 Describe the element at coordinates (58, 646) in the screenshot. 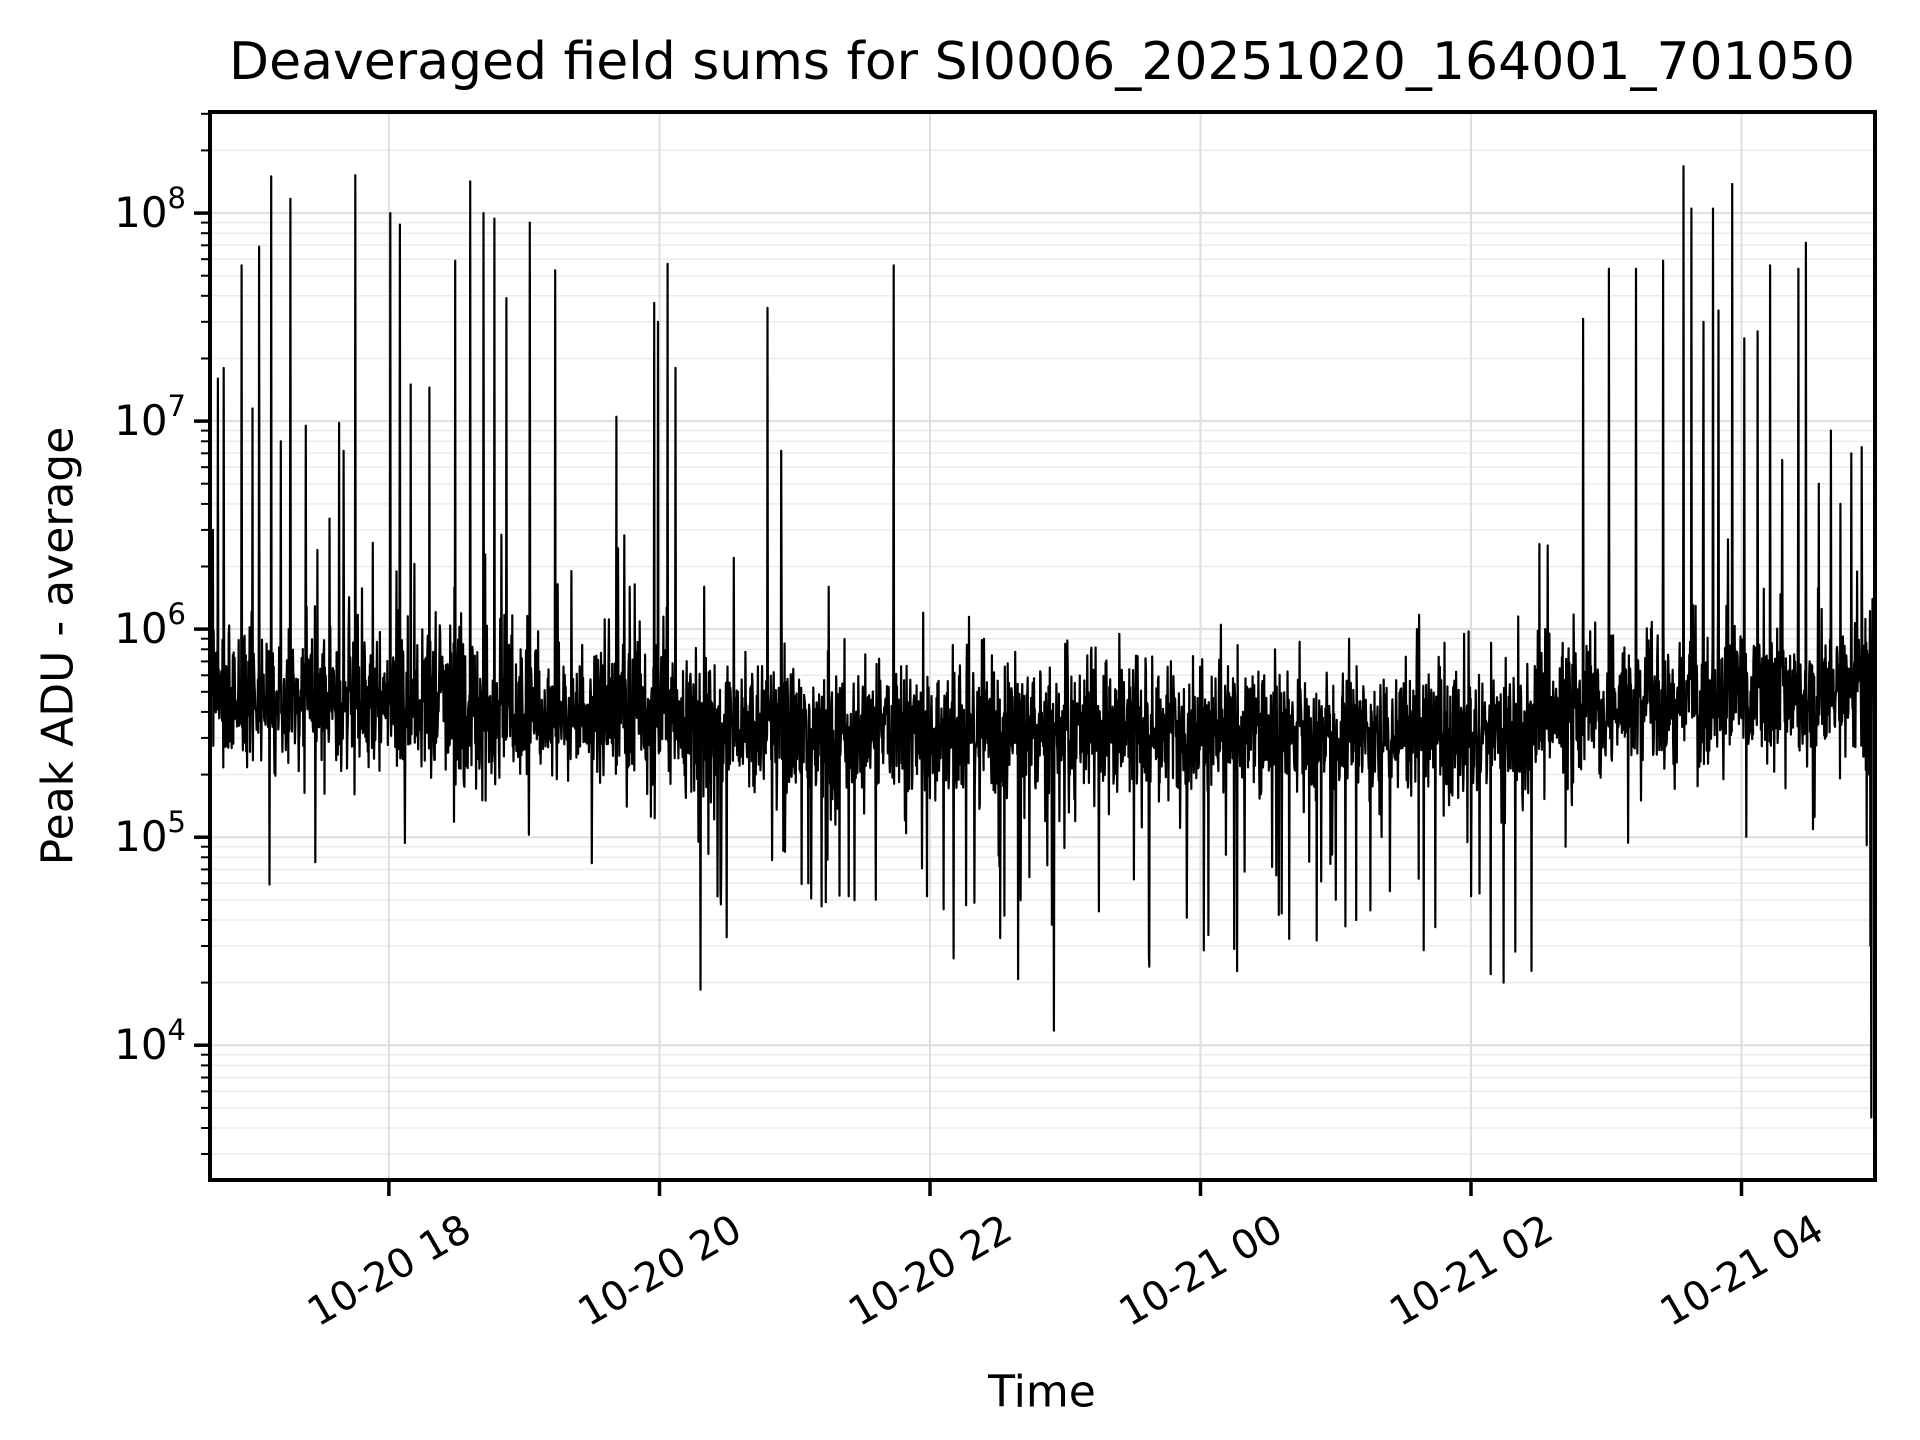

I see `y-axis-label: Peak ADU - average` at that location.